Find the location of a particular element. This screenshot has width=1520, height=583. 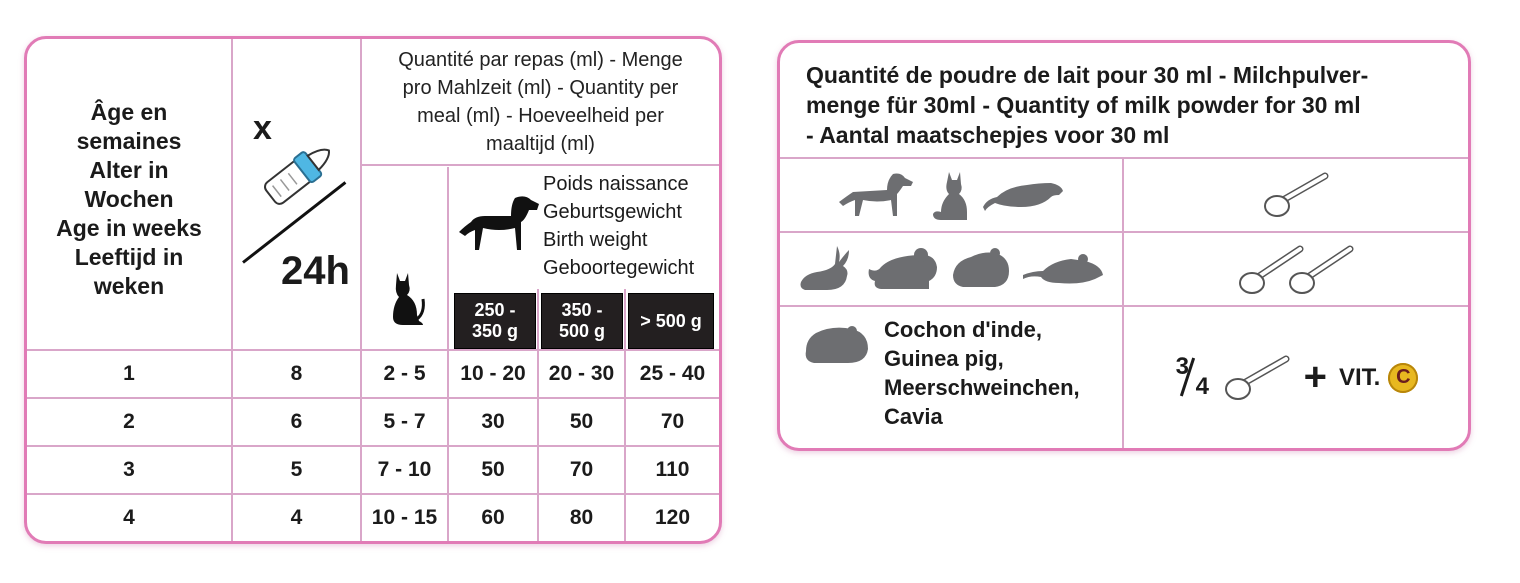

animal-group-dog-cat-ferret is located at coordinates (951, 195).